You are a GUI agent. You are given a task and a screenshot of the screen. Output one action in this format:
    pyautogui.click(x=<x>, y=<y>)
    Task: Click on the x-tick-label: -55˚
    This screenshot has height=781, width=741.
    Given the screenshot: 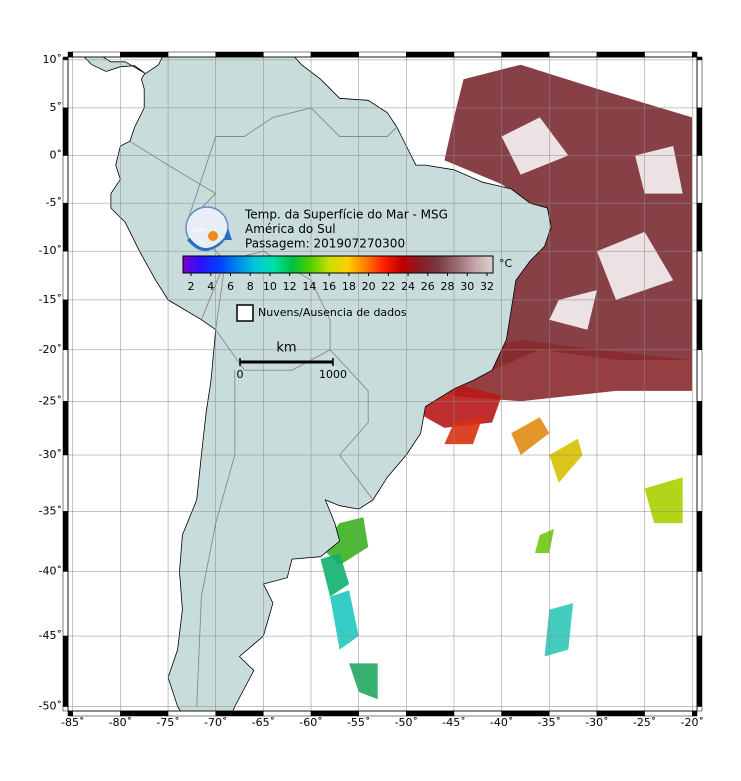 What is the action you would take?
    pyautogui.click(x=358, y=722)
    